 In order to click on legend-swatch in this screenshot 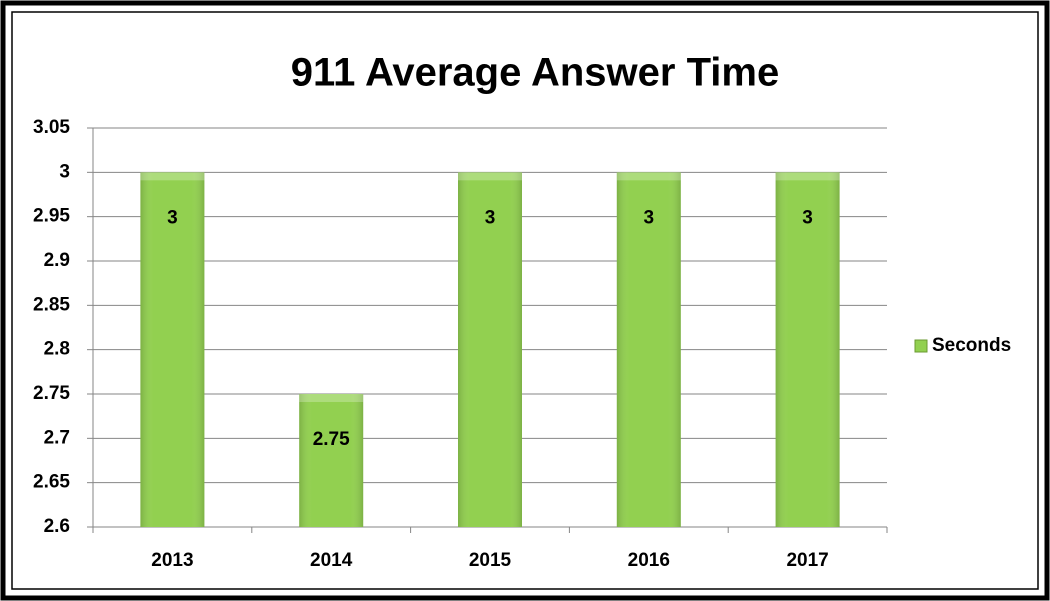, I will do `click(921, 346)`.